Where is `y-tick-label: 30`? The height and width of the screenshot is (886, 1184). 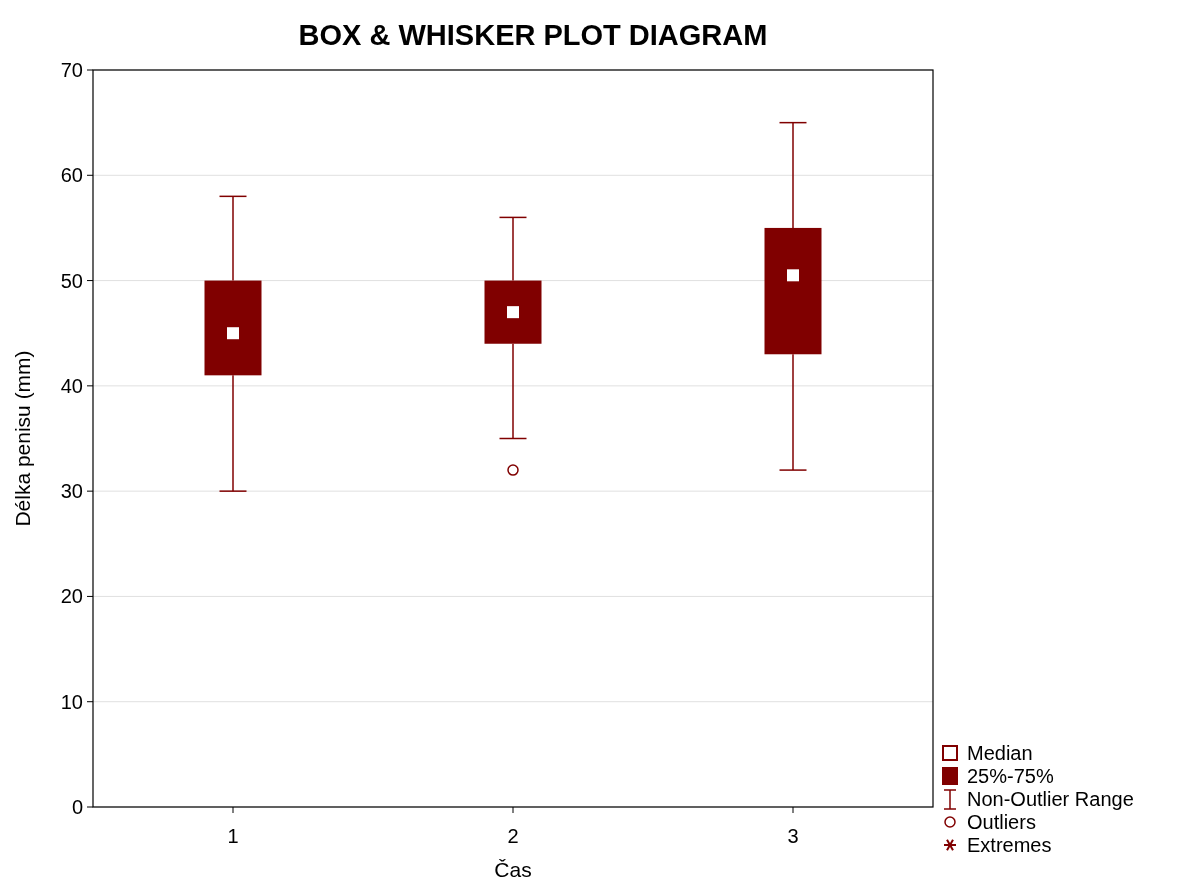
y-tick-label: 30 is located at coordinates (71, 491).